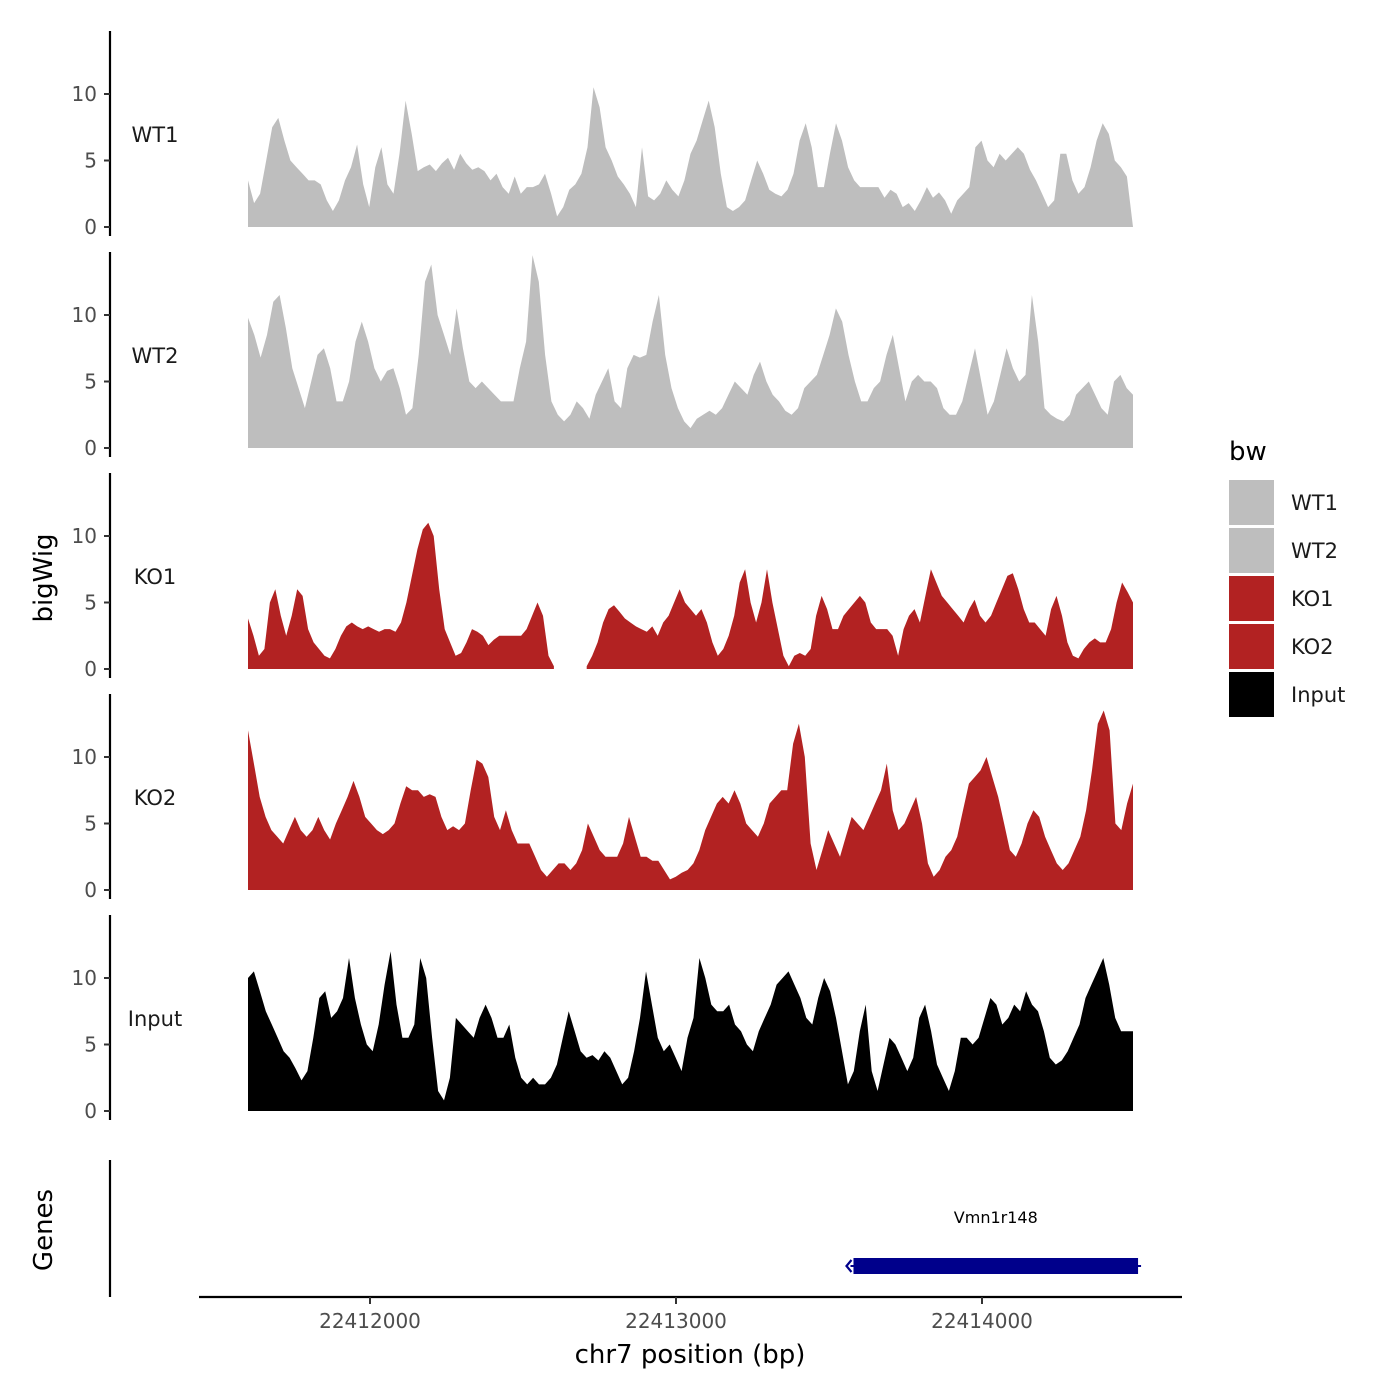  I want to click on y-tick-label-wt2-10: 10, so click(84, 315).